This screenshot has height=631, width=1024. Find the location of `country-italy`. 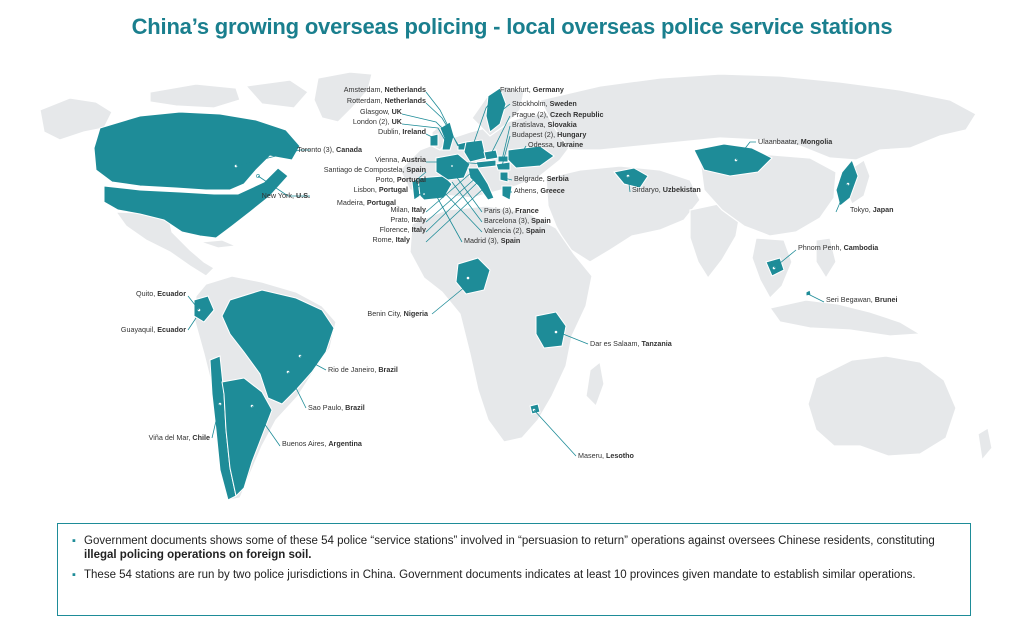

country-italy is located at coordinates (481, 184).